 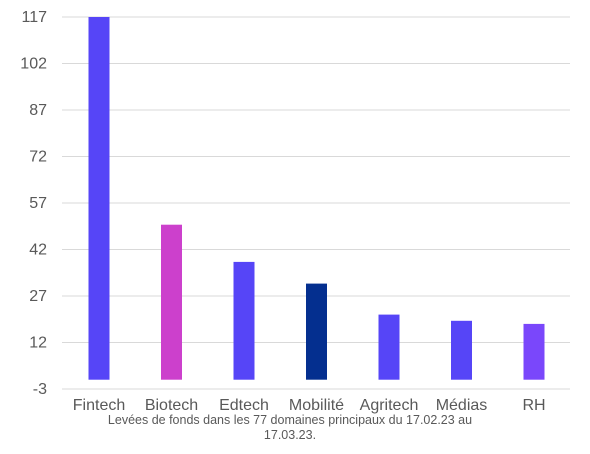 What do you see at coordinates (316, 405) in the screenshot?
I see `x-tick-label: Mobilité` at bounding box center [316, 405].